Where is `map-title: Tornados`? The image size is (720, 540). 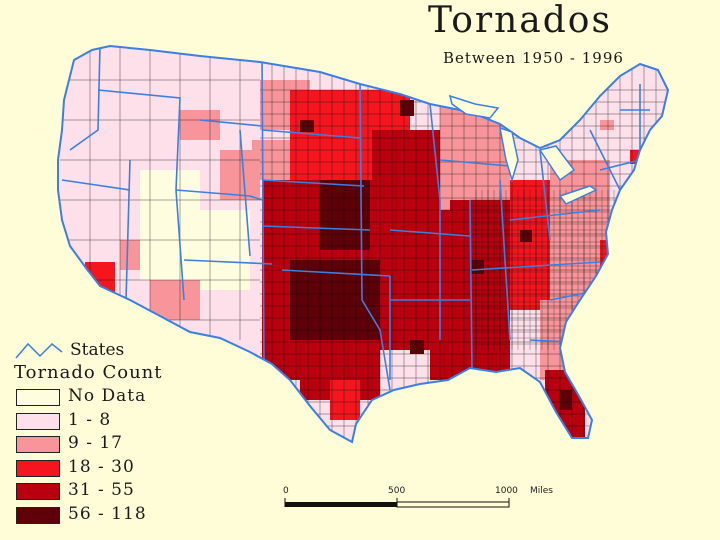 map-title: Tornados is located at coordinates (520, 20).